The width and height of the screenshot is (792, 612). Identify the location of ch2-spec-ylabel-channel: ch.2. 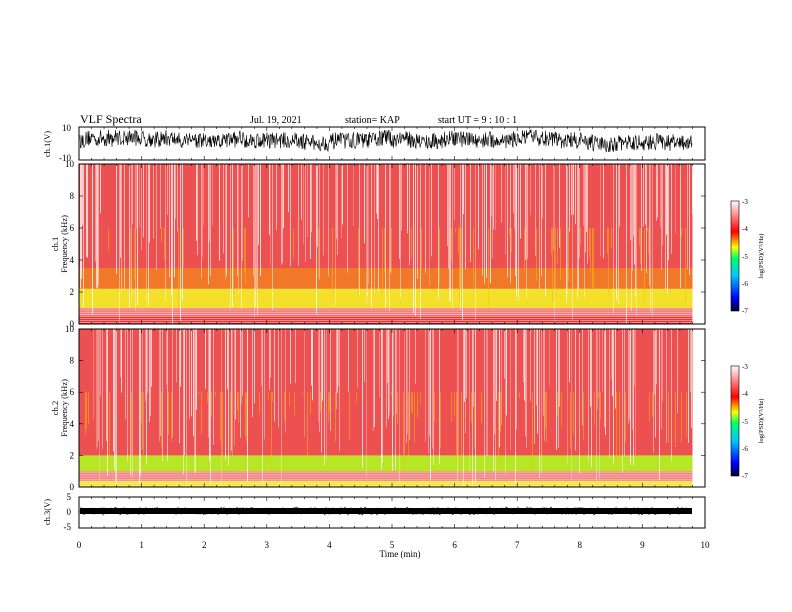
(55, 408).